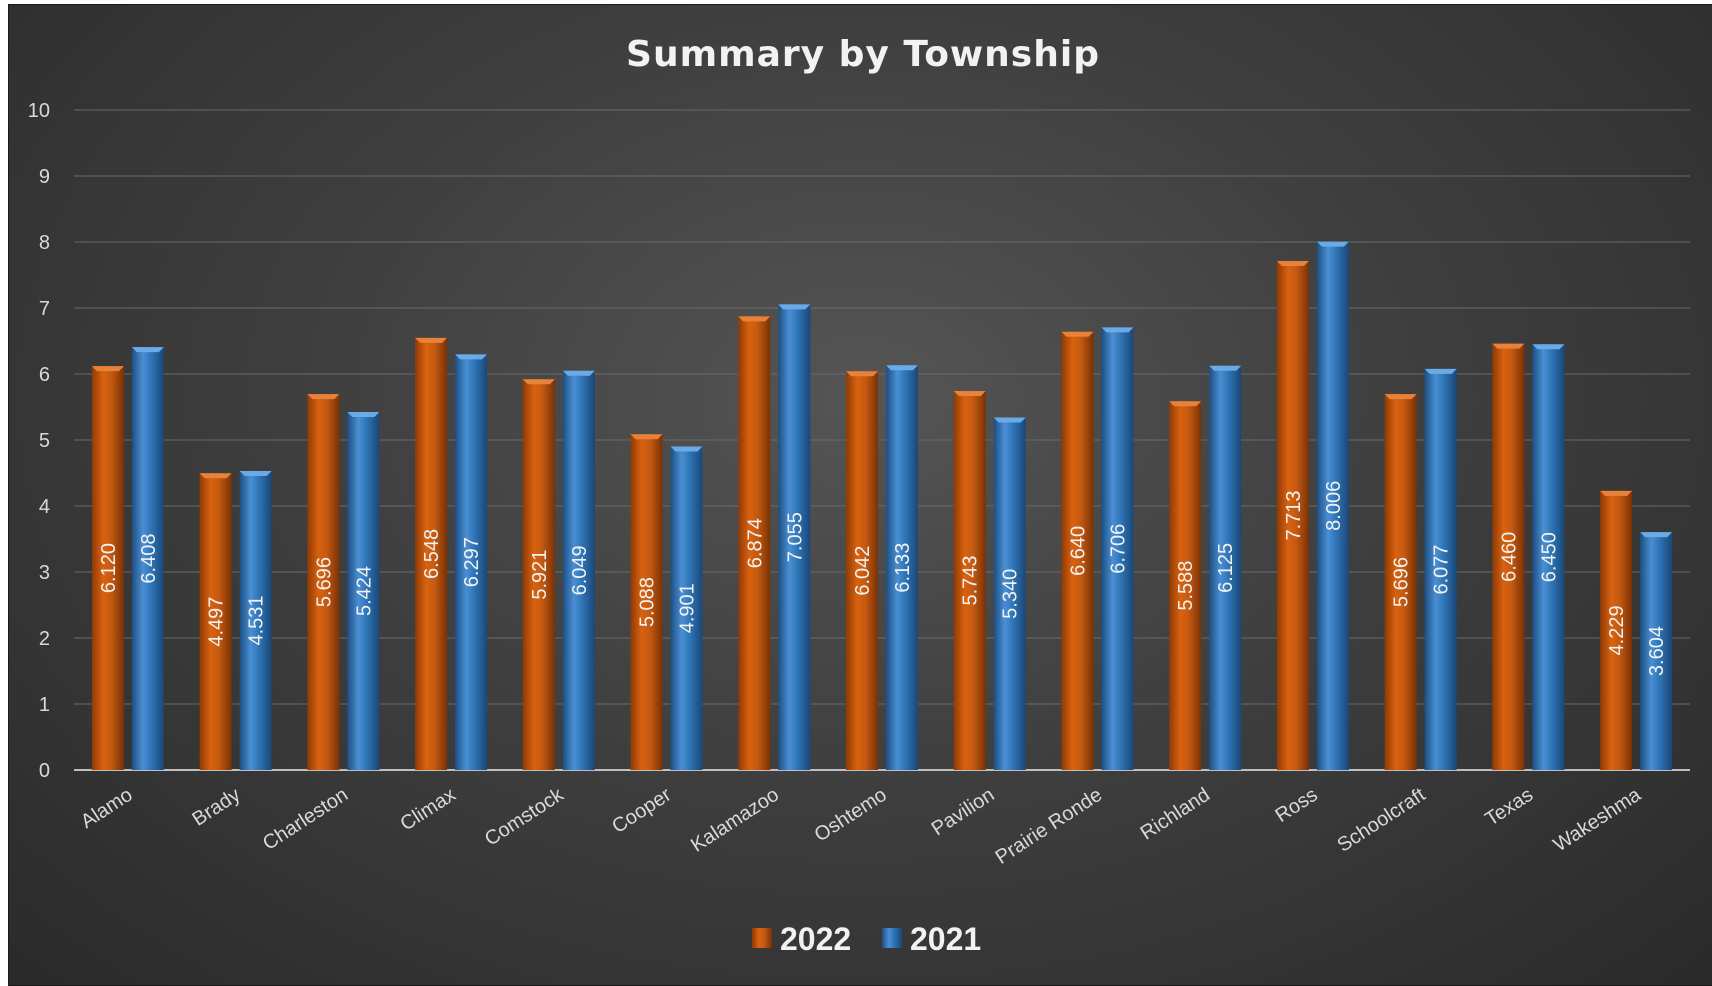  I want to click on x-tick-label: Comstock, so click(524, 816).